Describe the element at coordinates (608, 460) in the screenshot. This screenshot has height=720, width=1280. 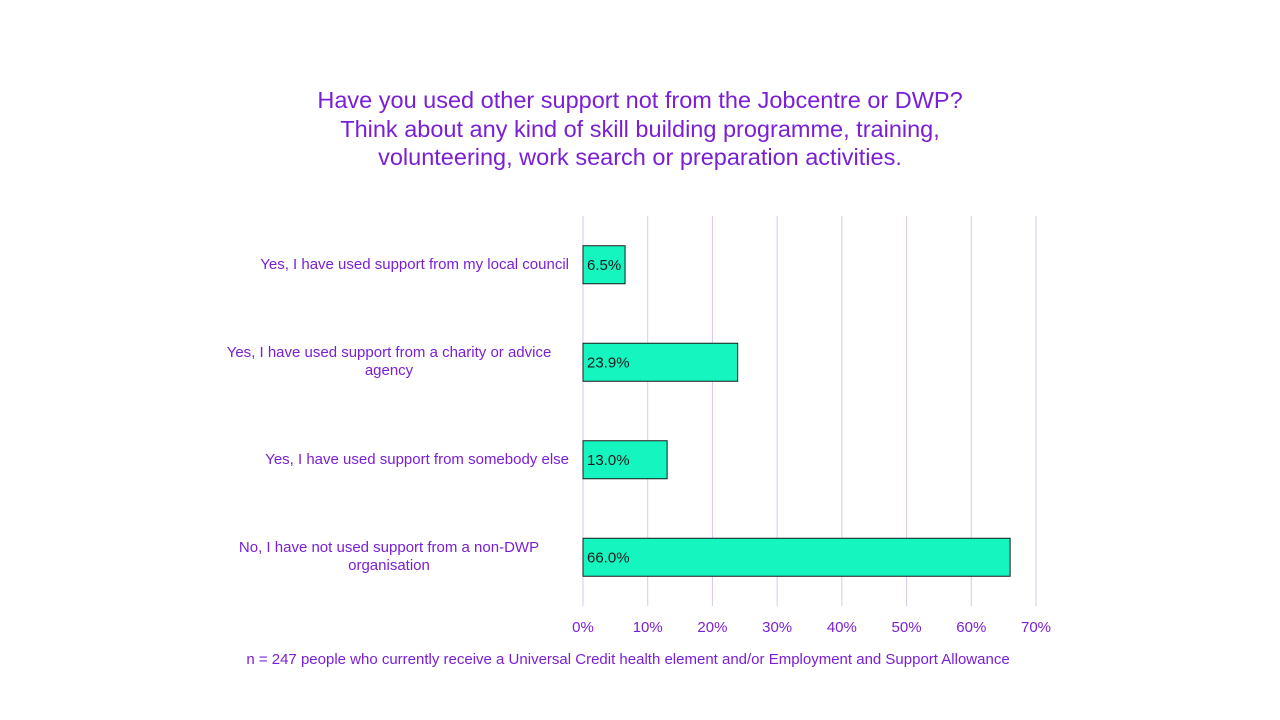
I see `data-label: 13.0%` at that location.